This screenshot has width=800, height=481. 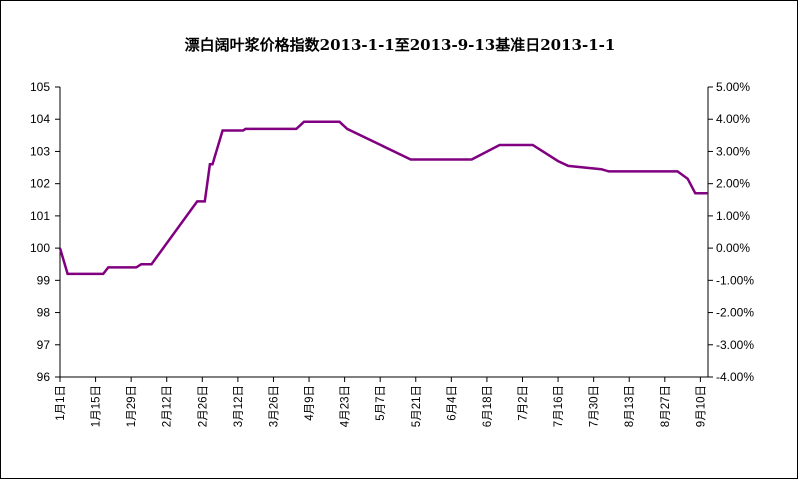 What do you see at coordinates (239, 406) in the screenshot?
I see `x-tick-label: 3月12日` at bounding box center [239, 406].